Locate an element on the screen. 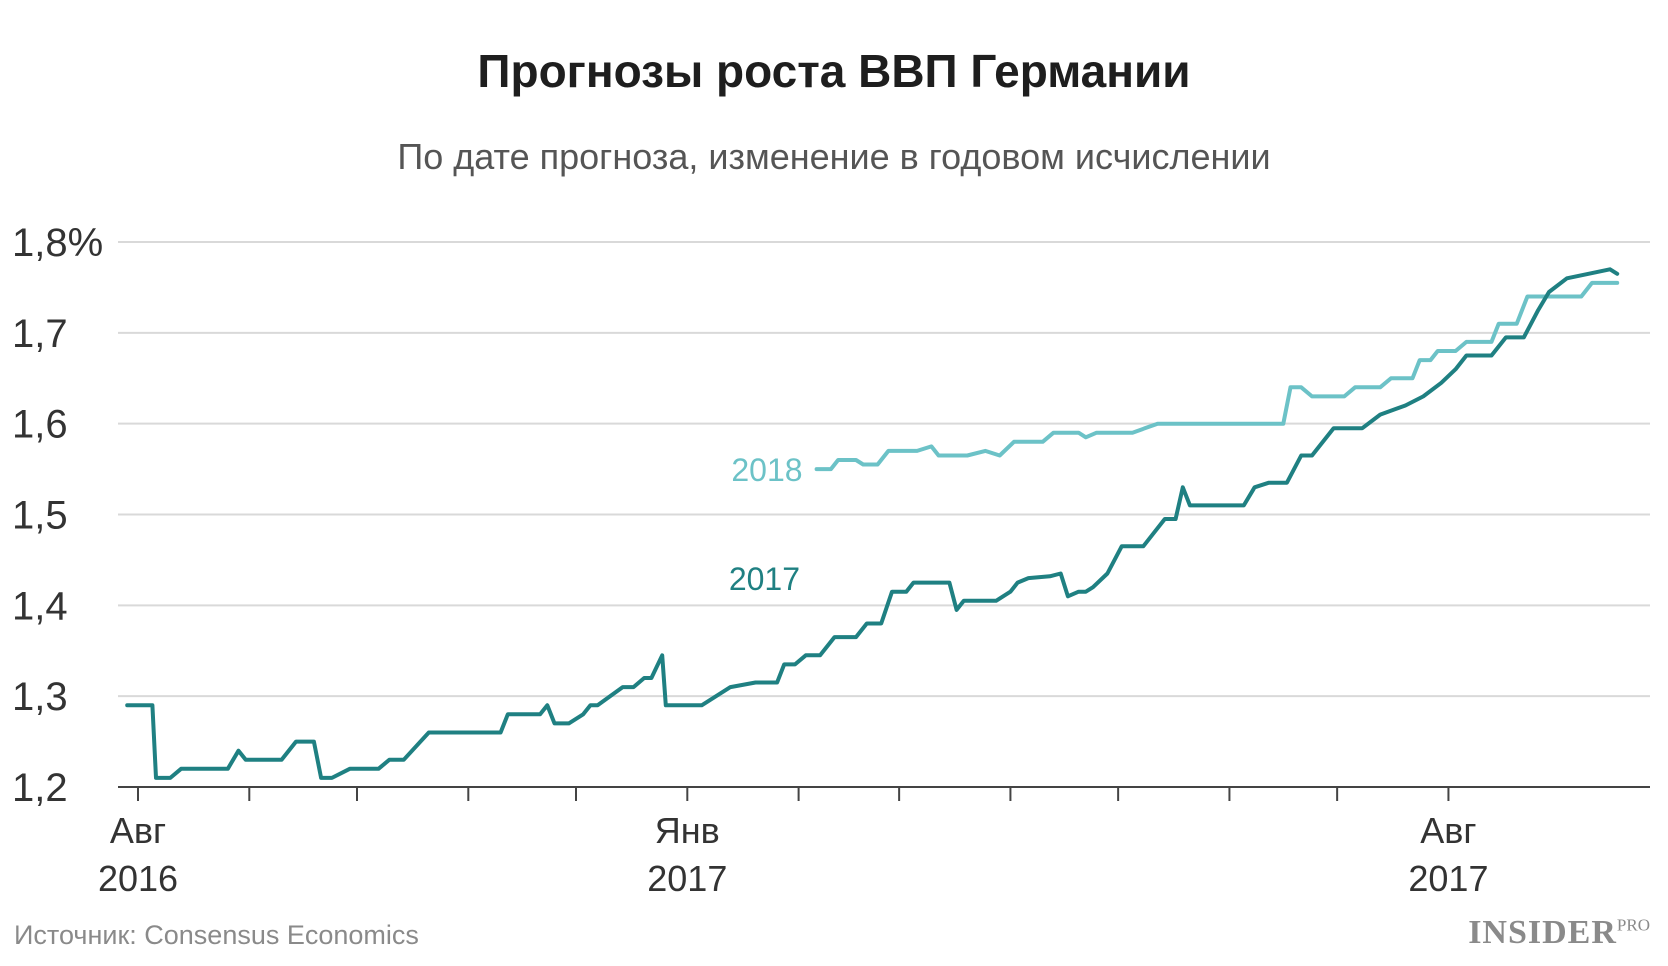 The image size is (1668, 966). series-label-2017: 2017 is located at coordinates (764, 579).